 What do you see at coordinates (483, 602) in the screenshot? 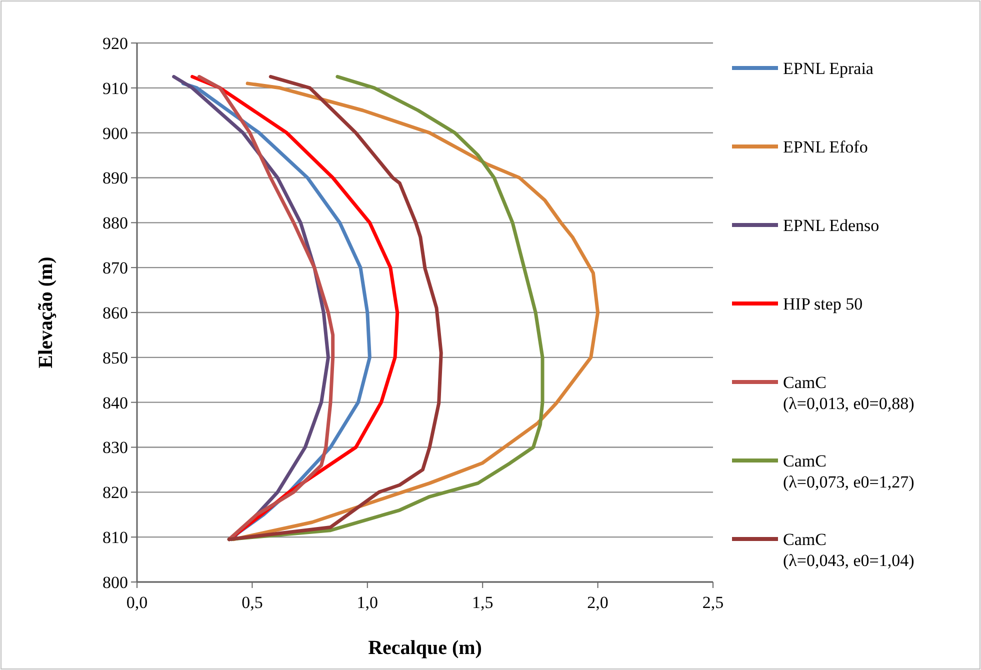
I see `x-tick-label: 1,5` at bounding box center [483, 602].